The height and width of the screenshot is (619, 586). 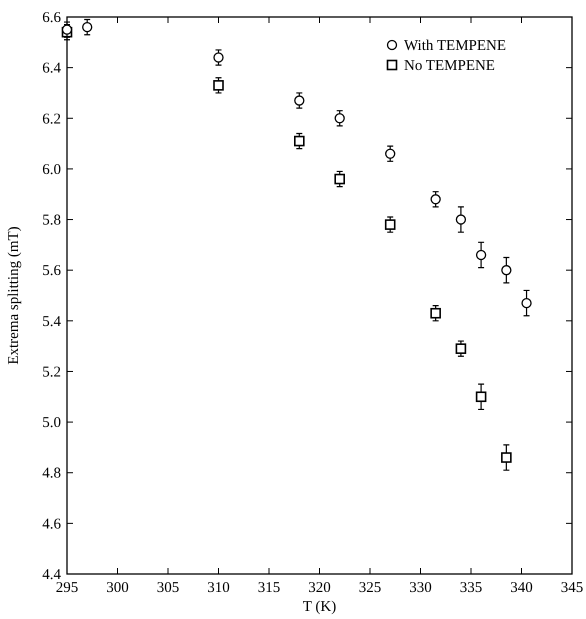 I want to click on y-tick-label: 6.0, so click(x=51, y=170).